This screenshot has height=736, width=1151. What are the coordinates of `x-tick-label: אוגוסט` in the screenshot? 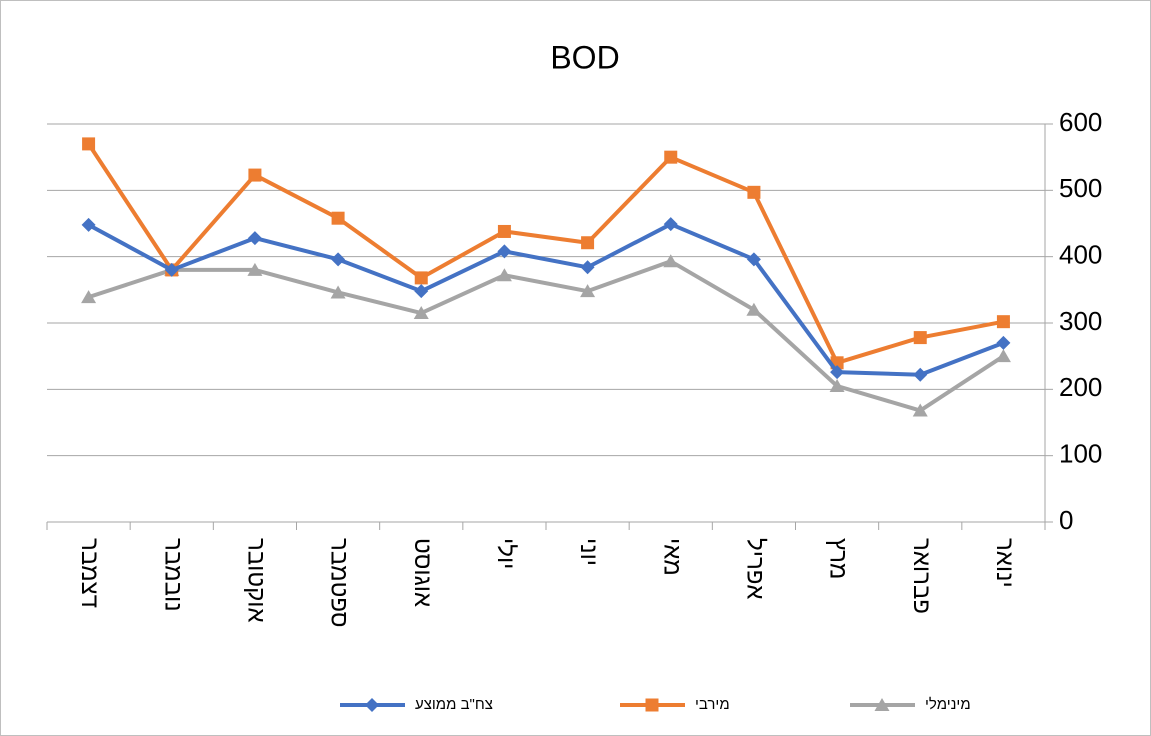 It's located at (422, 572).